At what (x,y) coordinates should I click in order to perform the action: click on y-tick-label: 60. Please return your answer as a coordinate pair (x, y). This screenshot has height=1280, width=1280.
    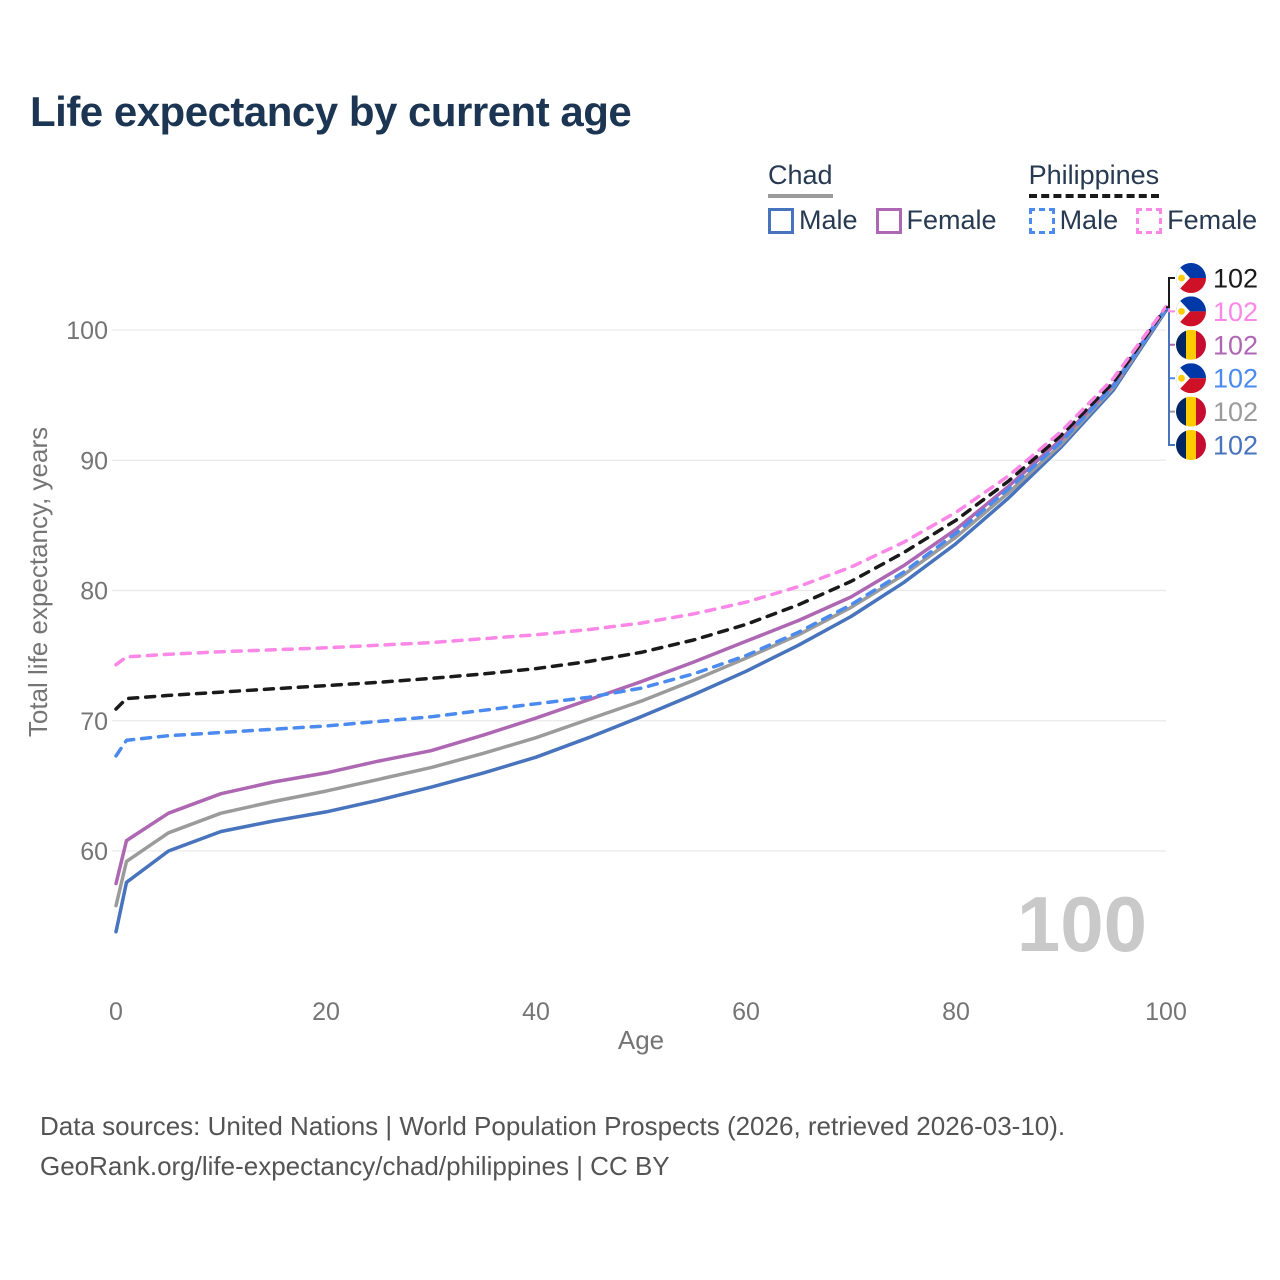
    Looking at the image, I should click on (94, 852).